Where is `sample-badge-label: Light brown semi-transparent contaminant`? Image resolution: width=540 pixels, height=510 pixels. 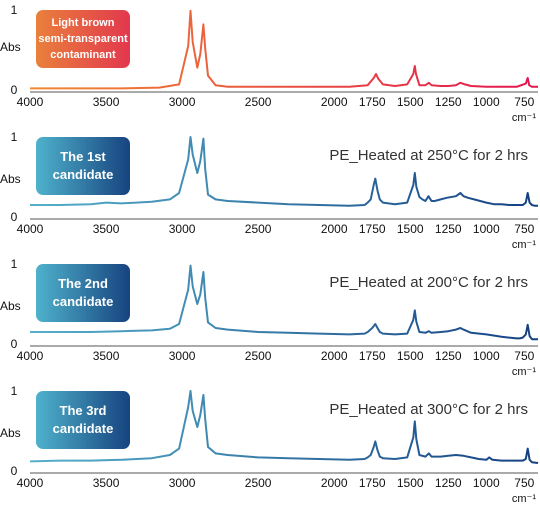
sample-badge-label: Light brown semi-transparent contaminant is located at coordinates (83, 39).